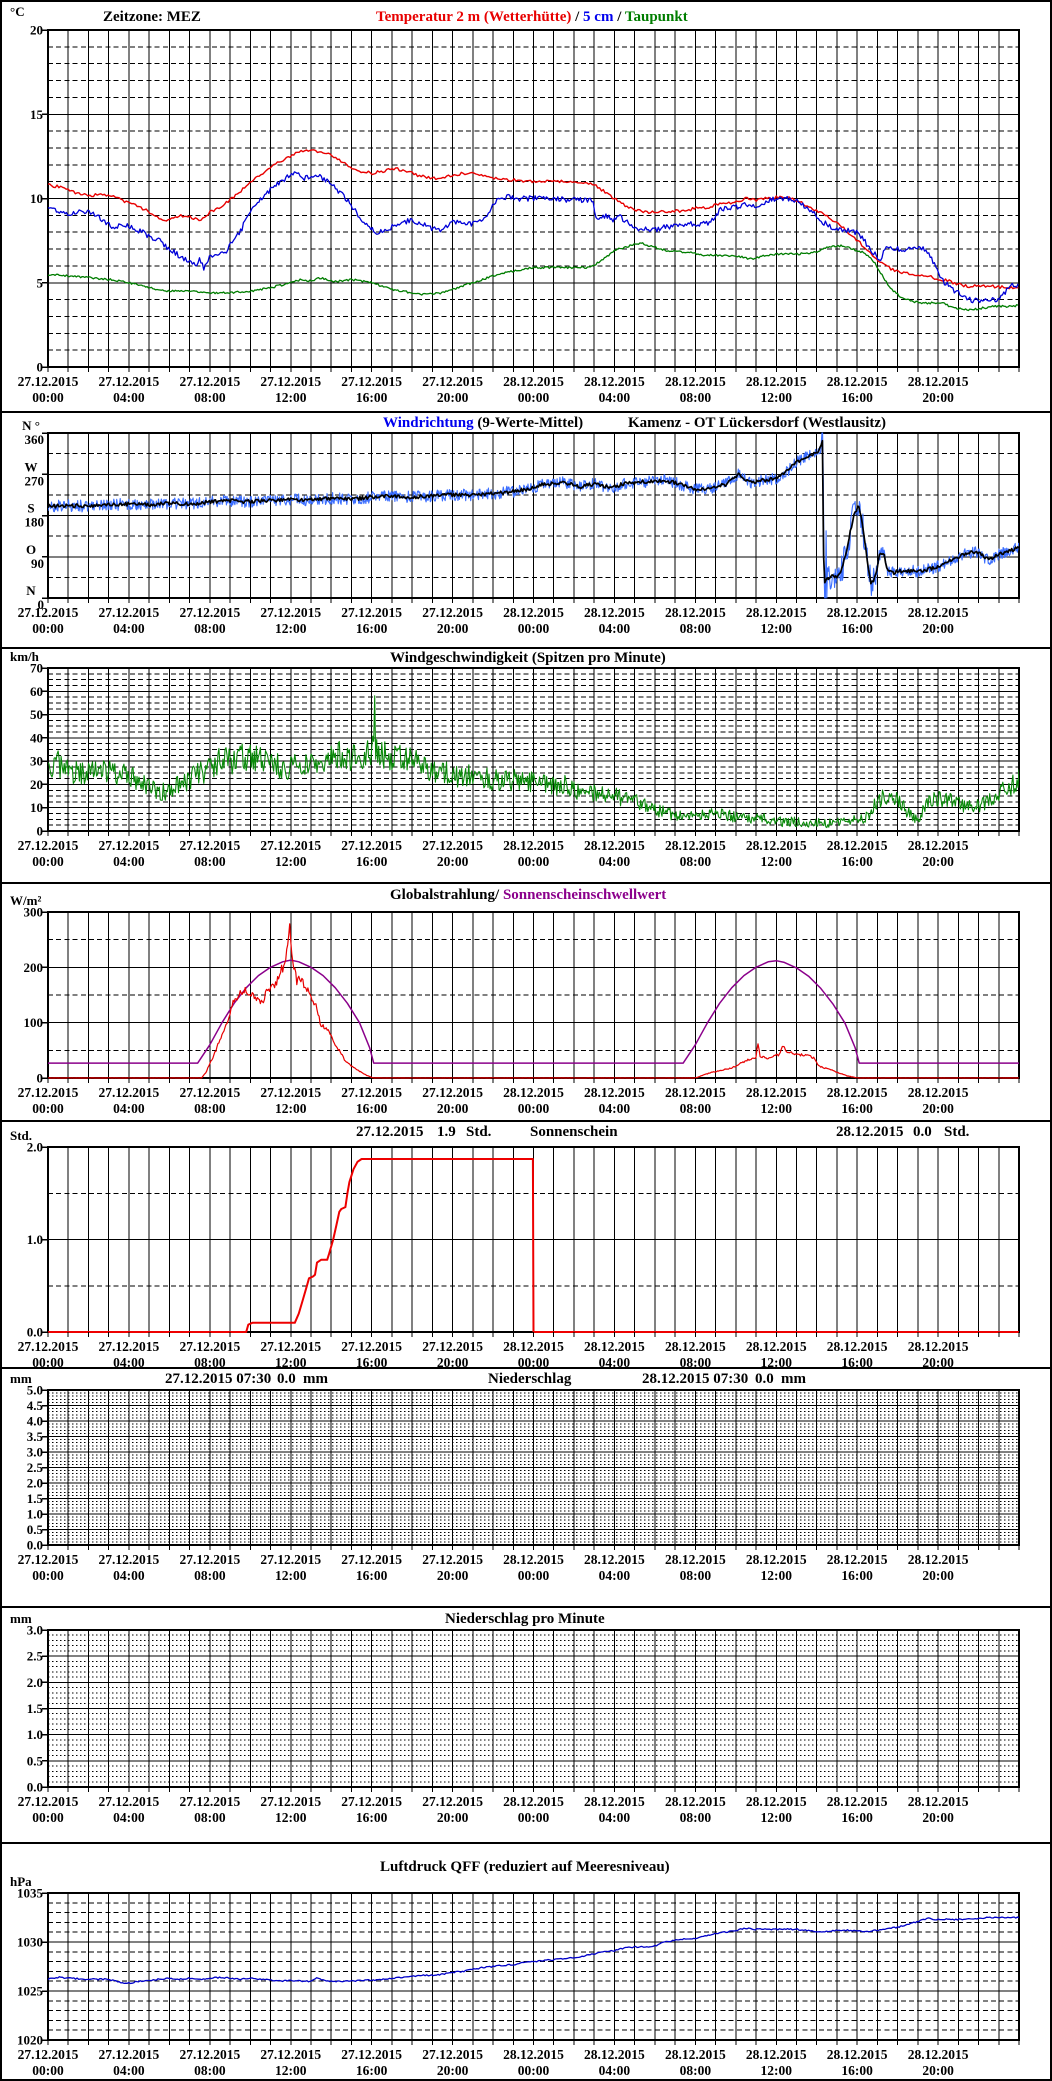 Image resolution: width=1052 pixels, height=2081 pixels. I want to click on y-axis-label: 15, so click(37, 114).